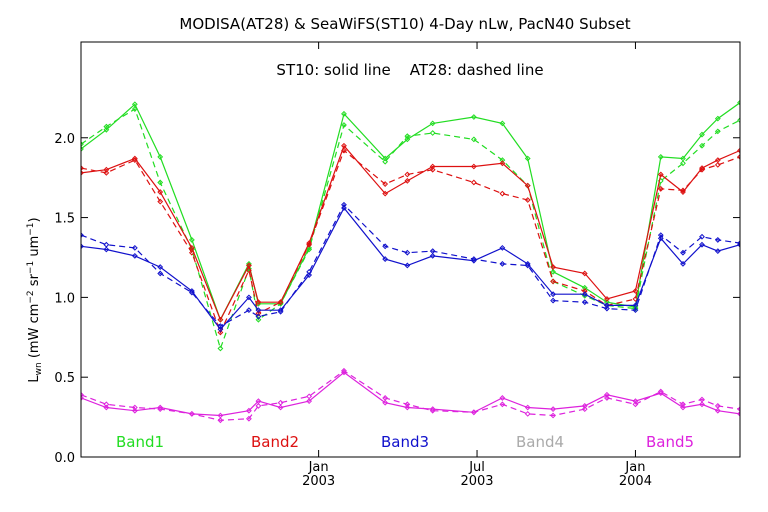 Image resolution: width=768 pixels, height=512 pixels. Describe the element at coordinates (275, 442) in the screenshot. I see `legend-band2: Band2` at that location.